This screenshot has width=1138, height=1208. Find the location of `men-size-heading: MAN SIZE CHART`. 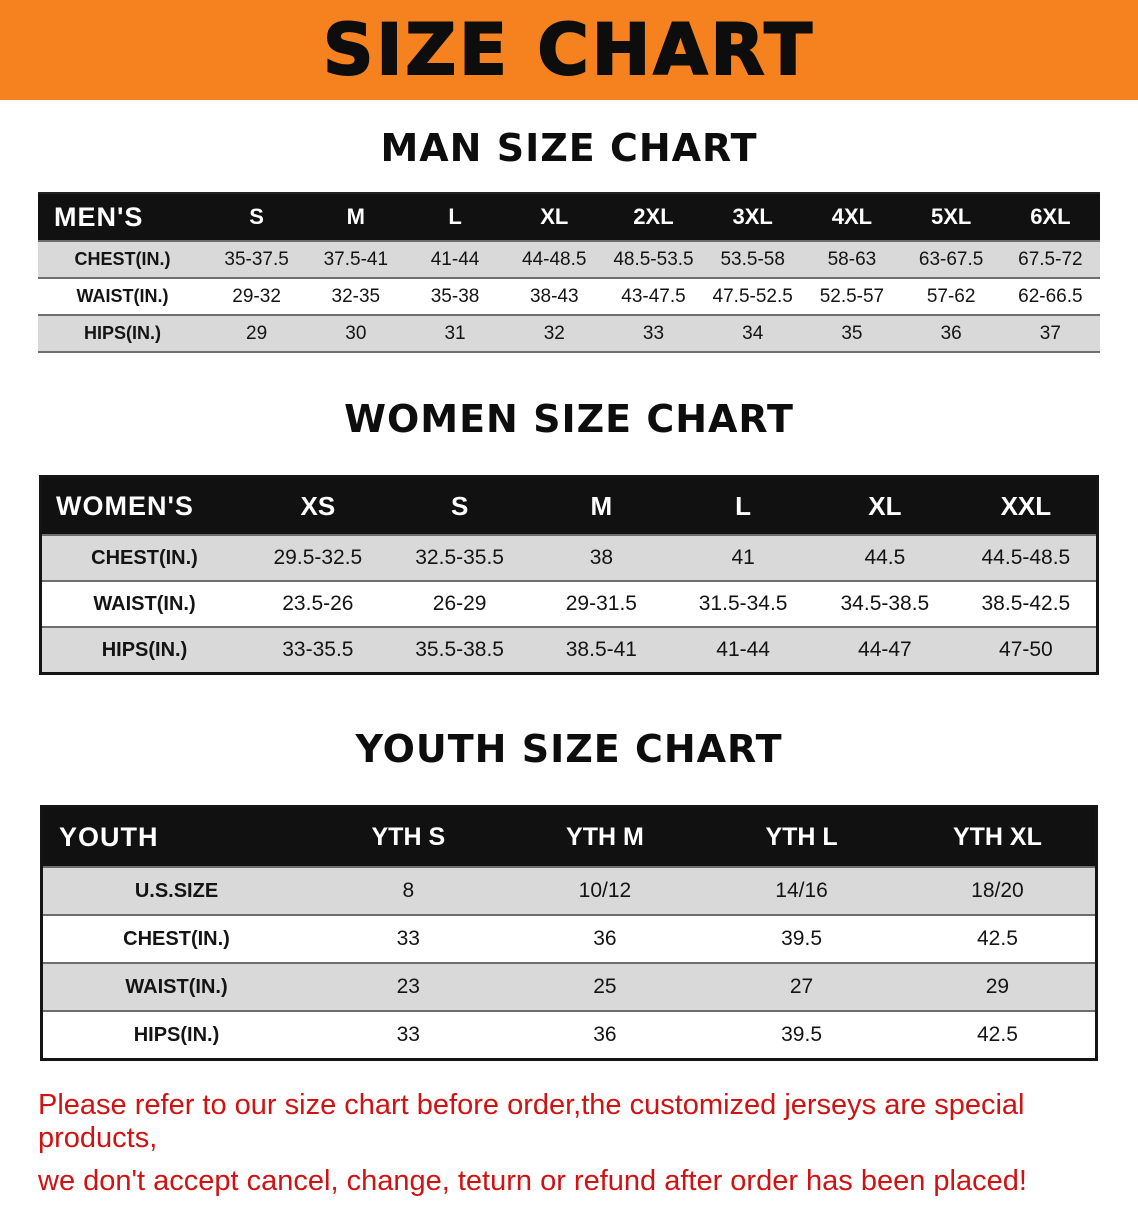

men-size-heading: MAN SIZE CHART is located at coordinates (569, 148).